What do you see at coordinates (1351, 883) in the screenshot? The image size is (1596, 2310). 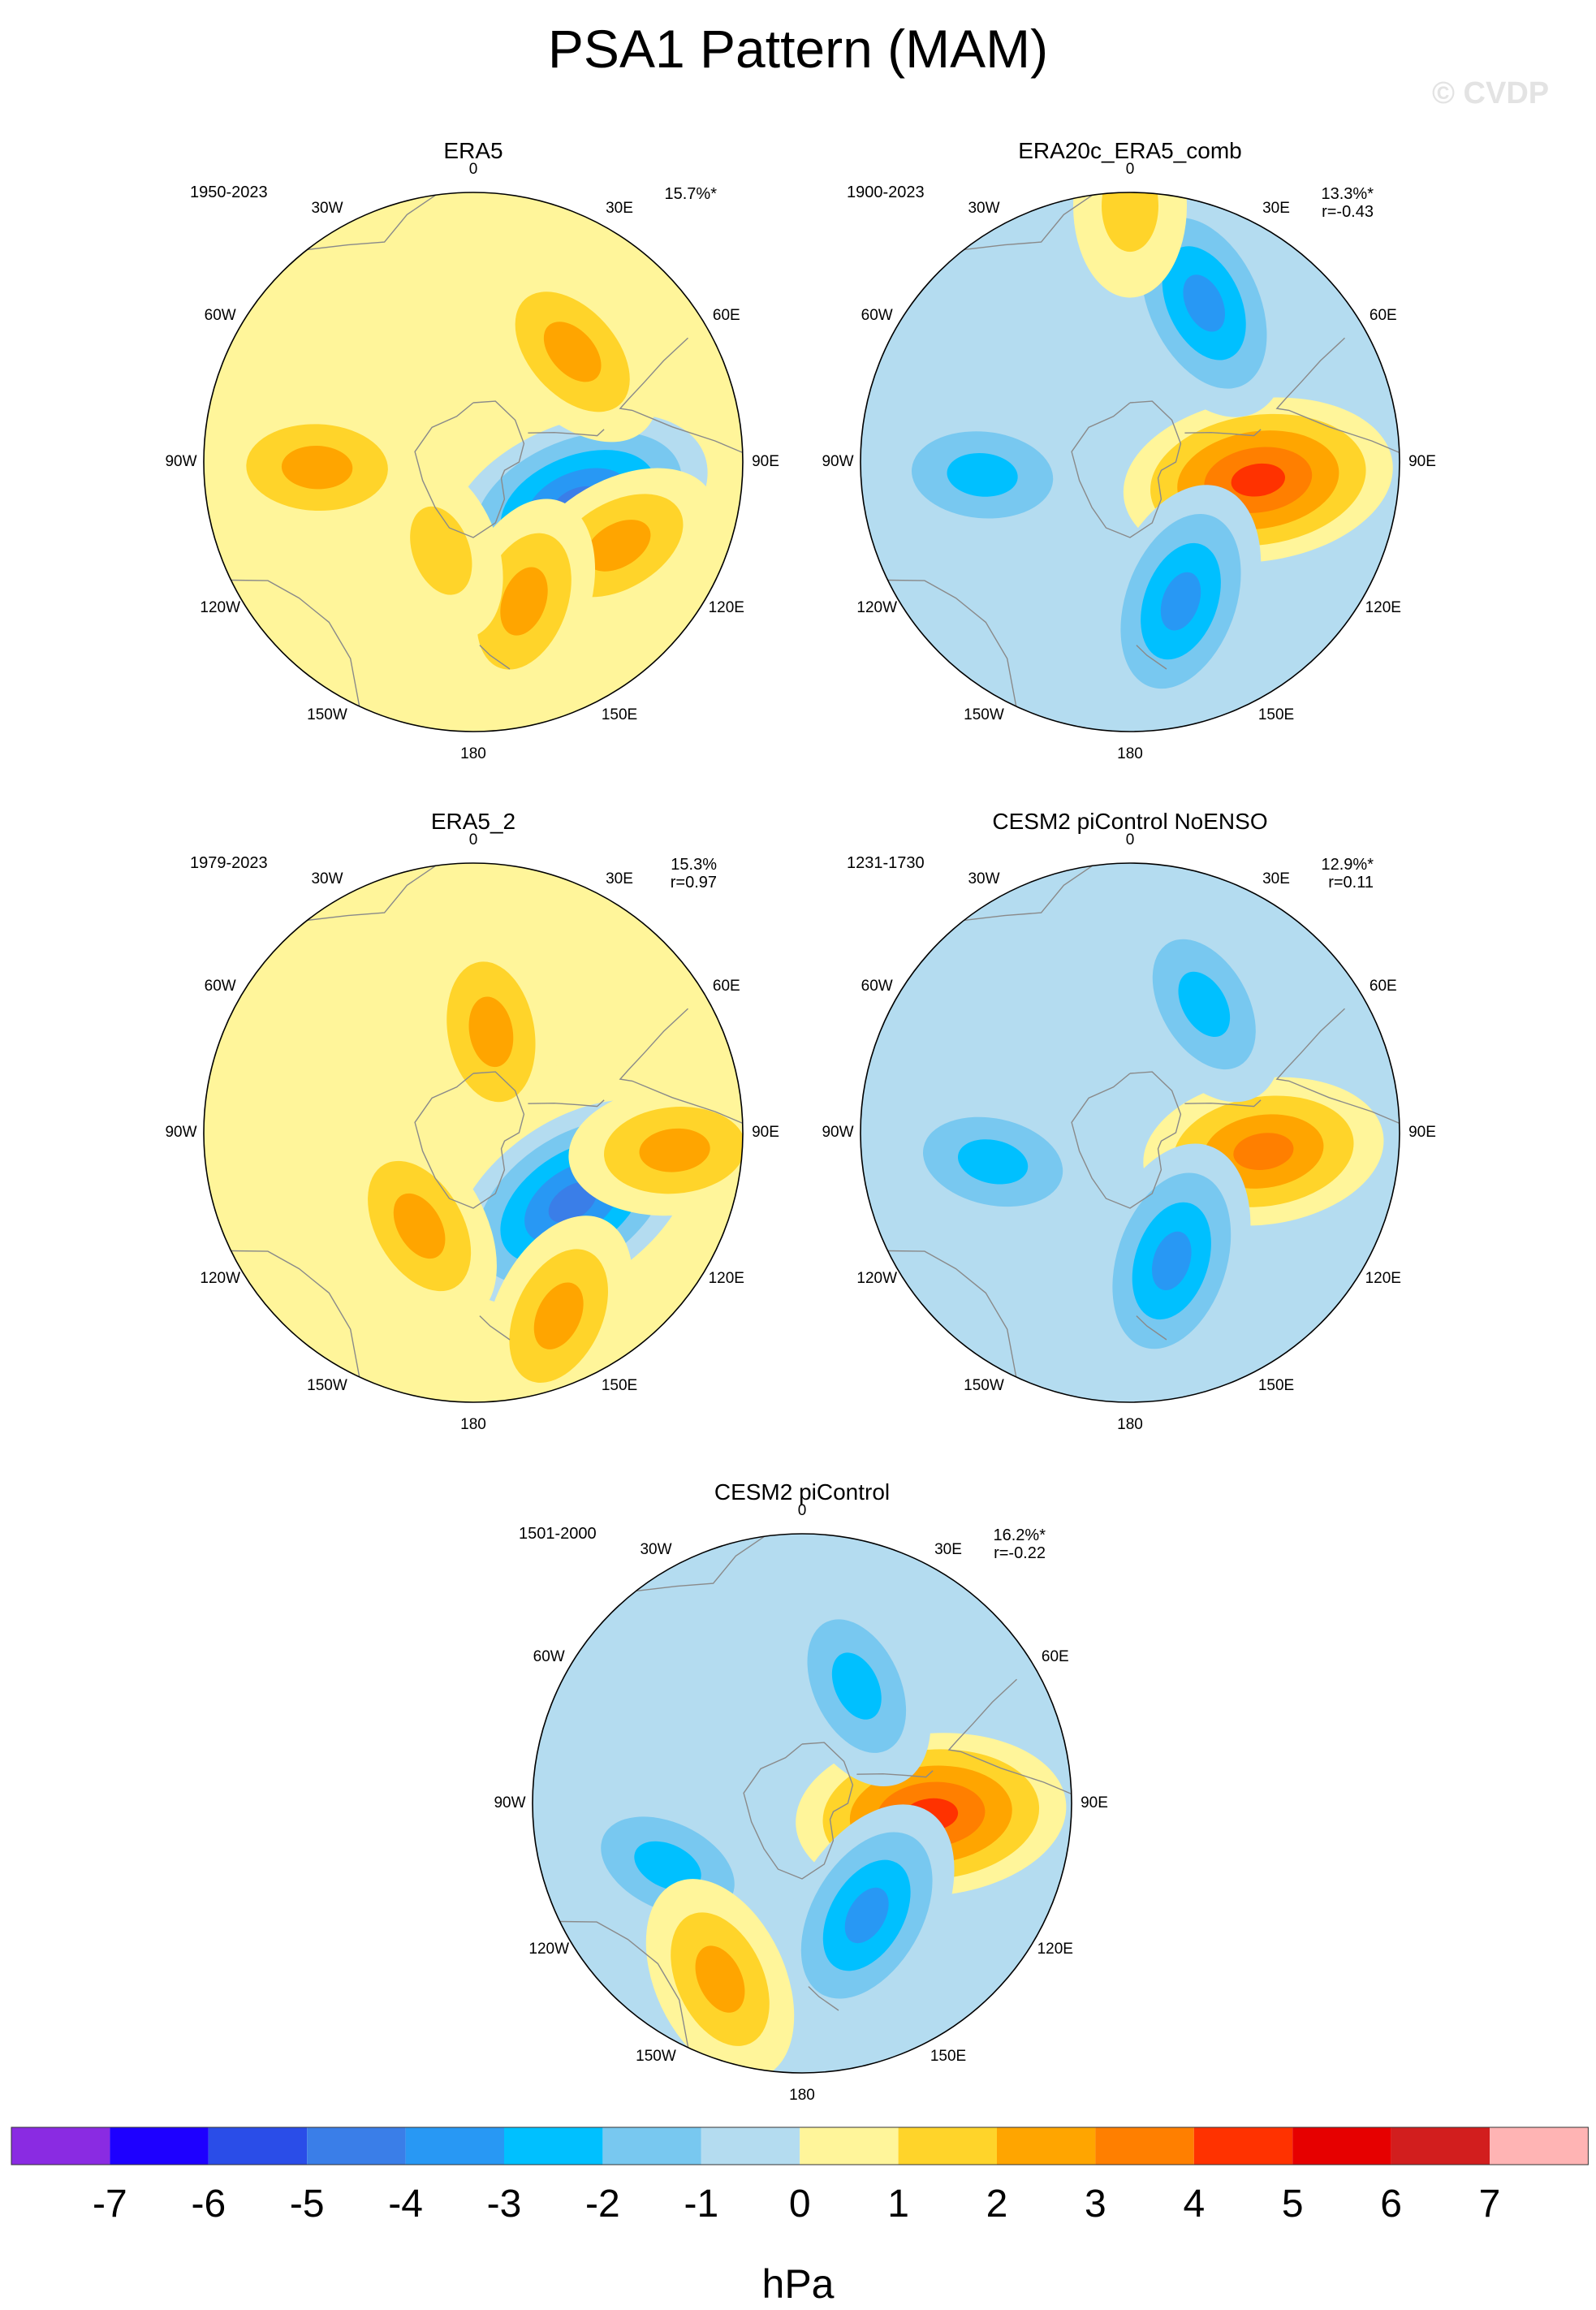 I see `panel-pattern-correlation: r=0.11` at bounding box center [1351, 883].